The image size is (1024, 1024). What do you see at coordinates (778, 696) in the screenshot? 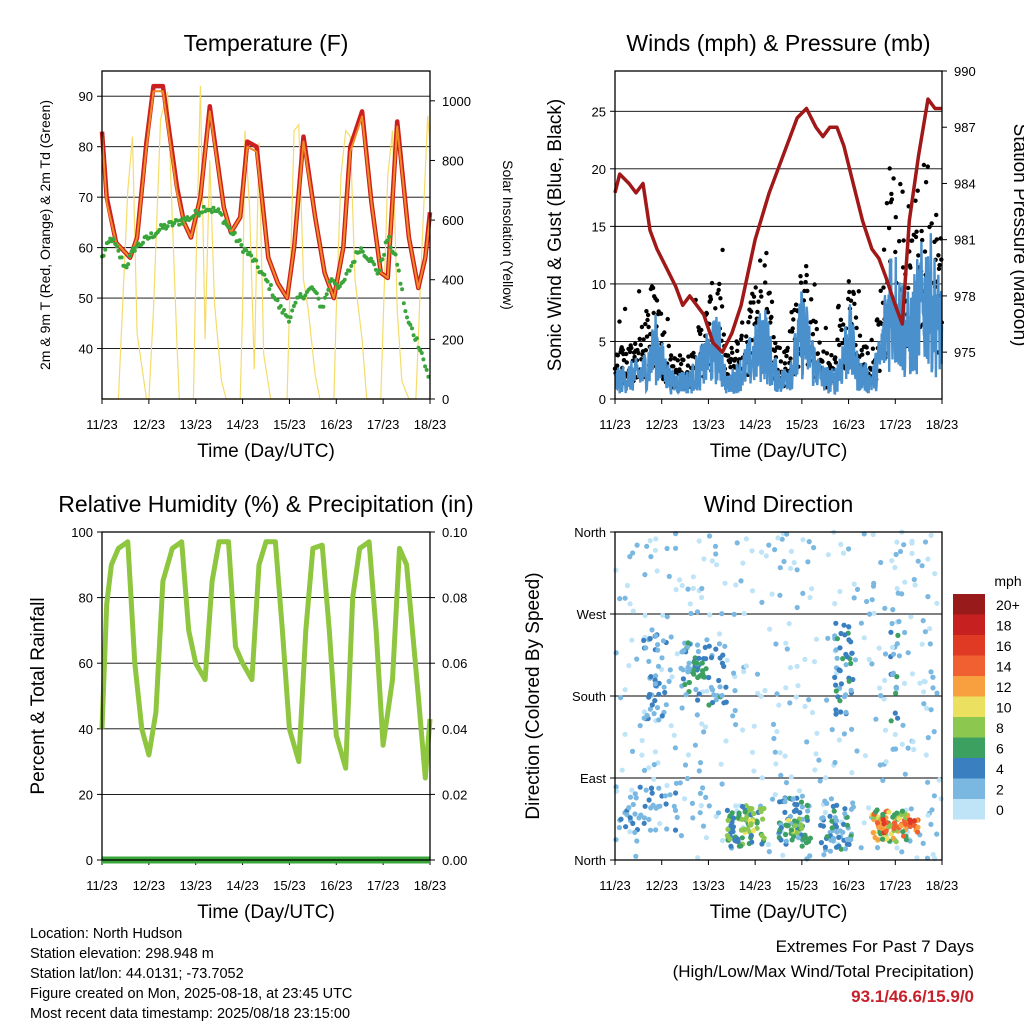
I see `direction-frame` at bounding box center [778, 696].